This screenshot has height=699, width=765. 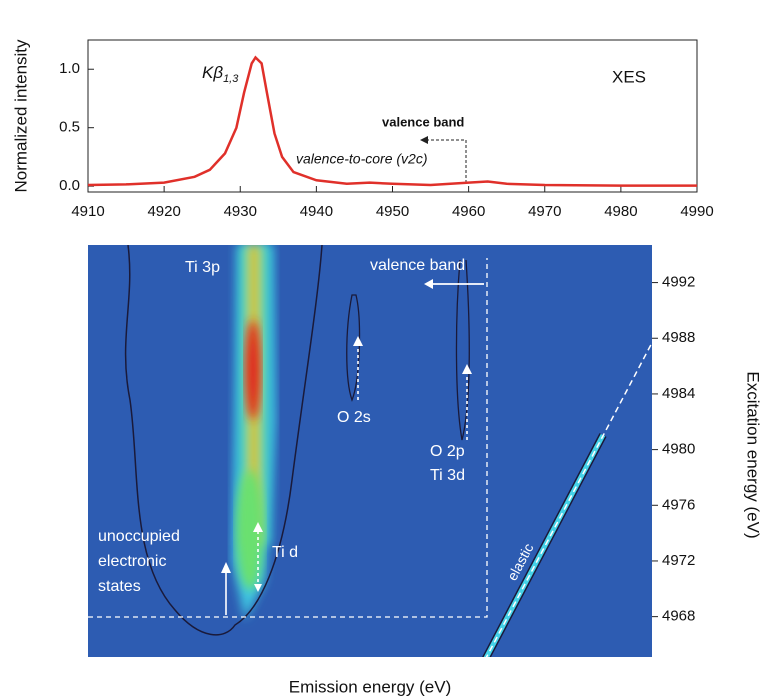 What do you see at coordinates (362, 159) in the screenshot?
I see `annotation: valence-to-core (v2c)` at bounding box center [362, 159].